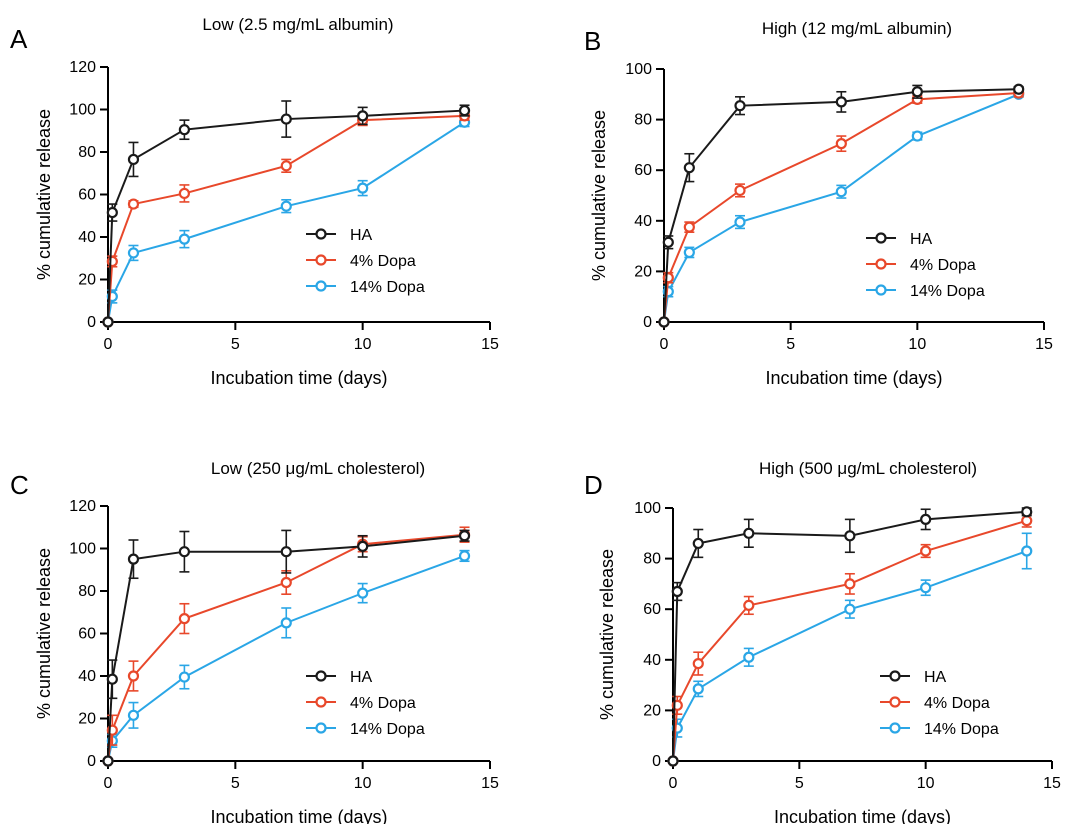 The width and height of the screenshot is (1065, 824). Describe the element at coordinates (593, 485) in the screenshot. I see `panel-letter: D` at that location.